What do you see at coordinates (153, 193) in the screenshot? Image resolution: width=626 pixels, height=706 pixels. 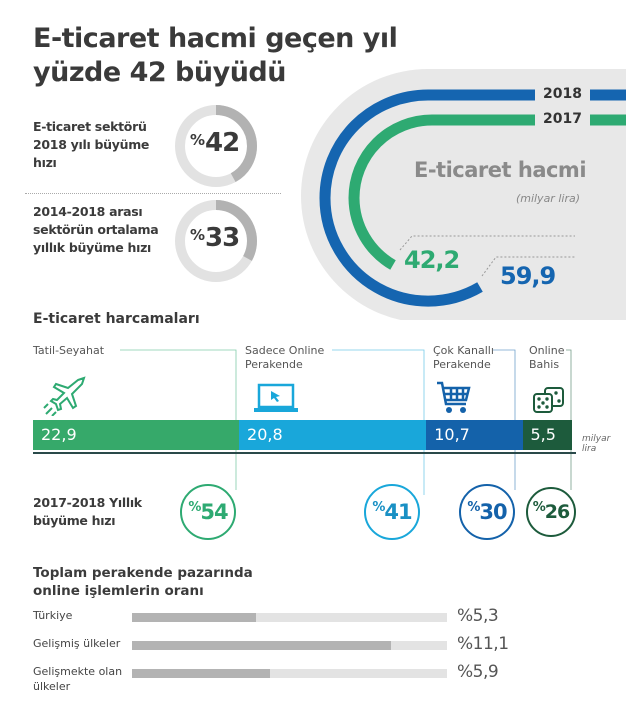 I see `divider` at bounding box center [153, 193].